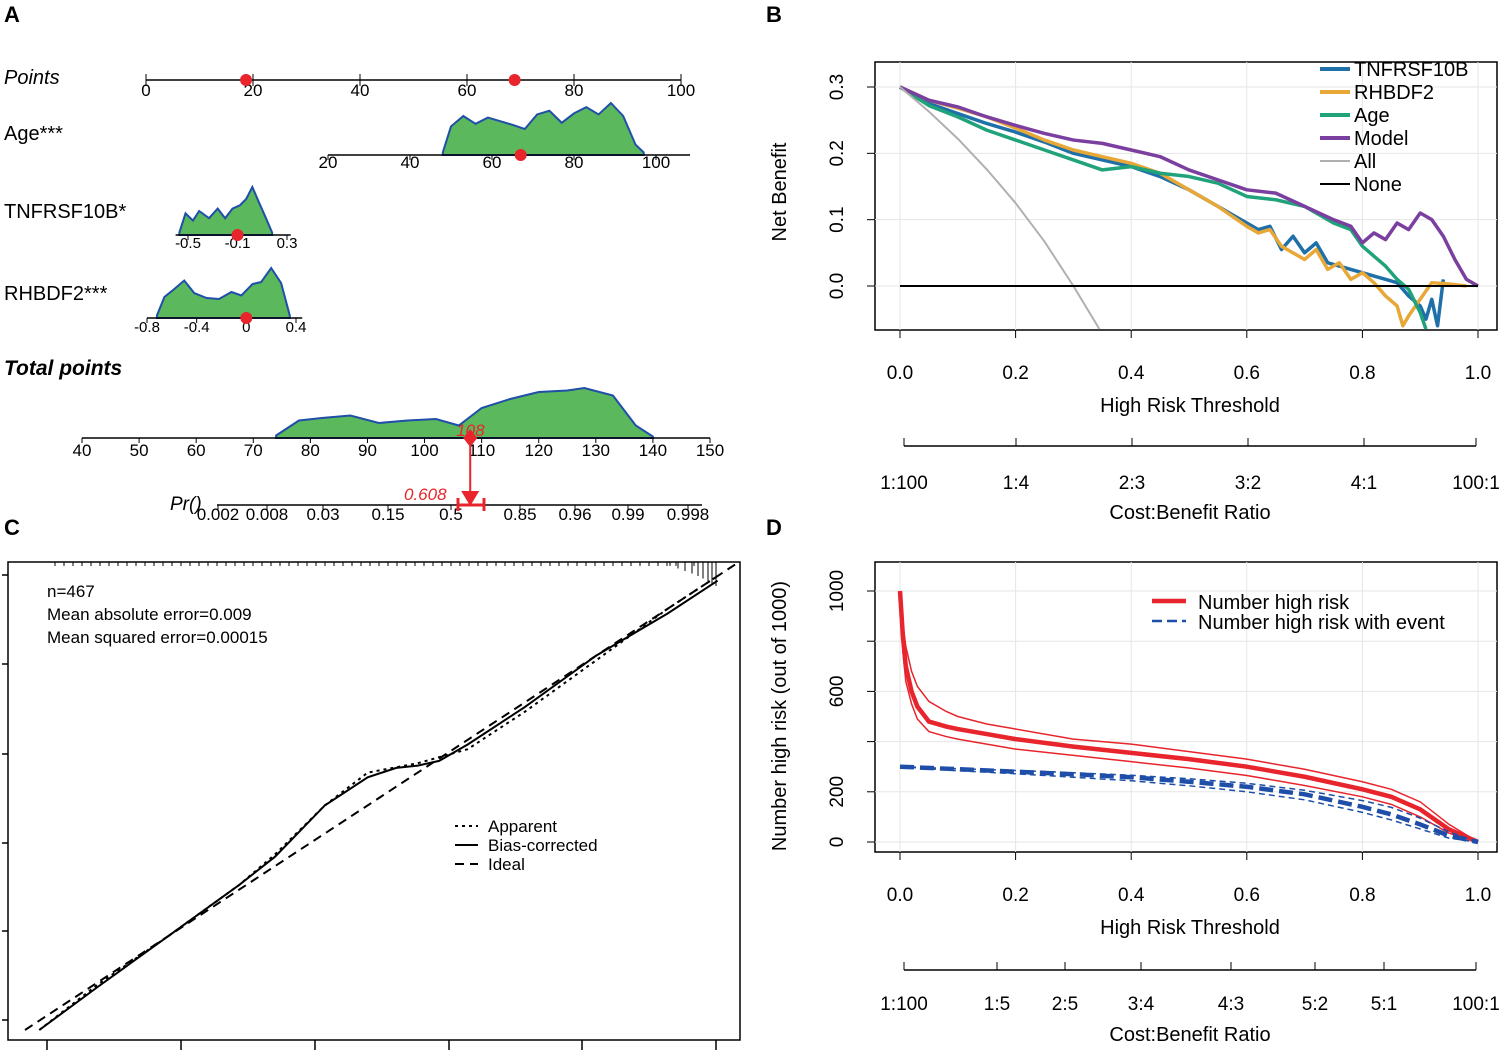 The height and width of the screenshot is (1053, 1508). Describe the element at coordinates (837, 153) in the screenshot. I see `y-tick-label: 0.2` at that location.